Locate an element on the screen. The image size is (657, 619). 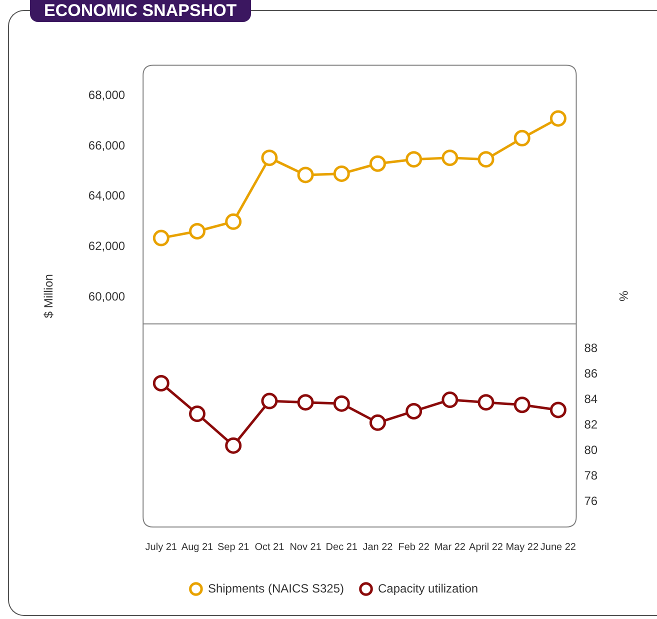
y2-tick-label: 86 is located at coordinates (591, 373).